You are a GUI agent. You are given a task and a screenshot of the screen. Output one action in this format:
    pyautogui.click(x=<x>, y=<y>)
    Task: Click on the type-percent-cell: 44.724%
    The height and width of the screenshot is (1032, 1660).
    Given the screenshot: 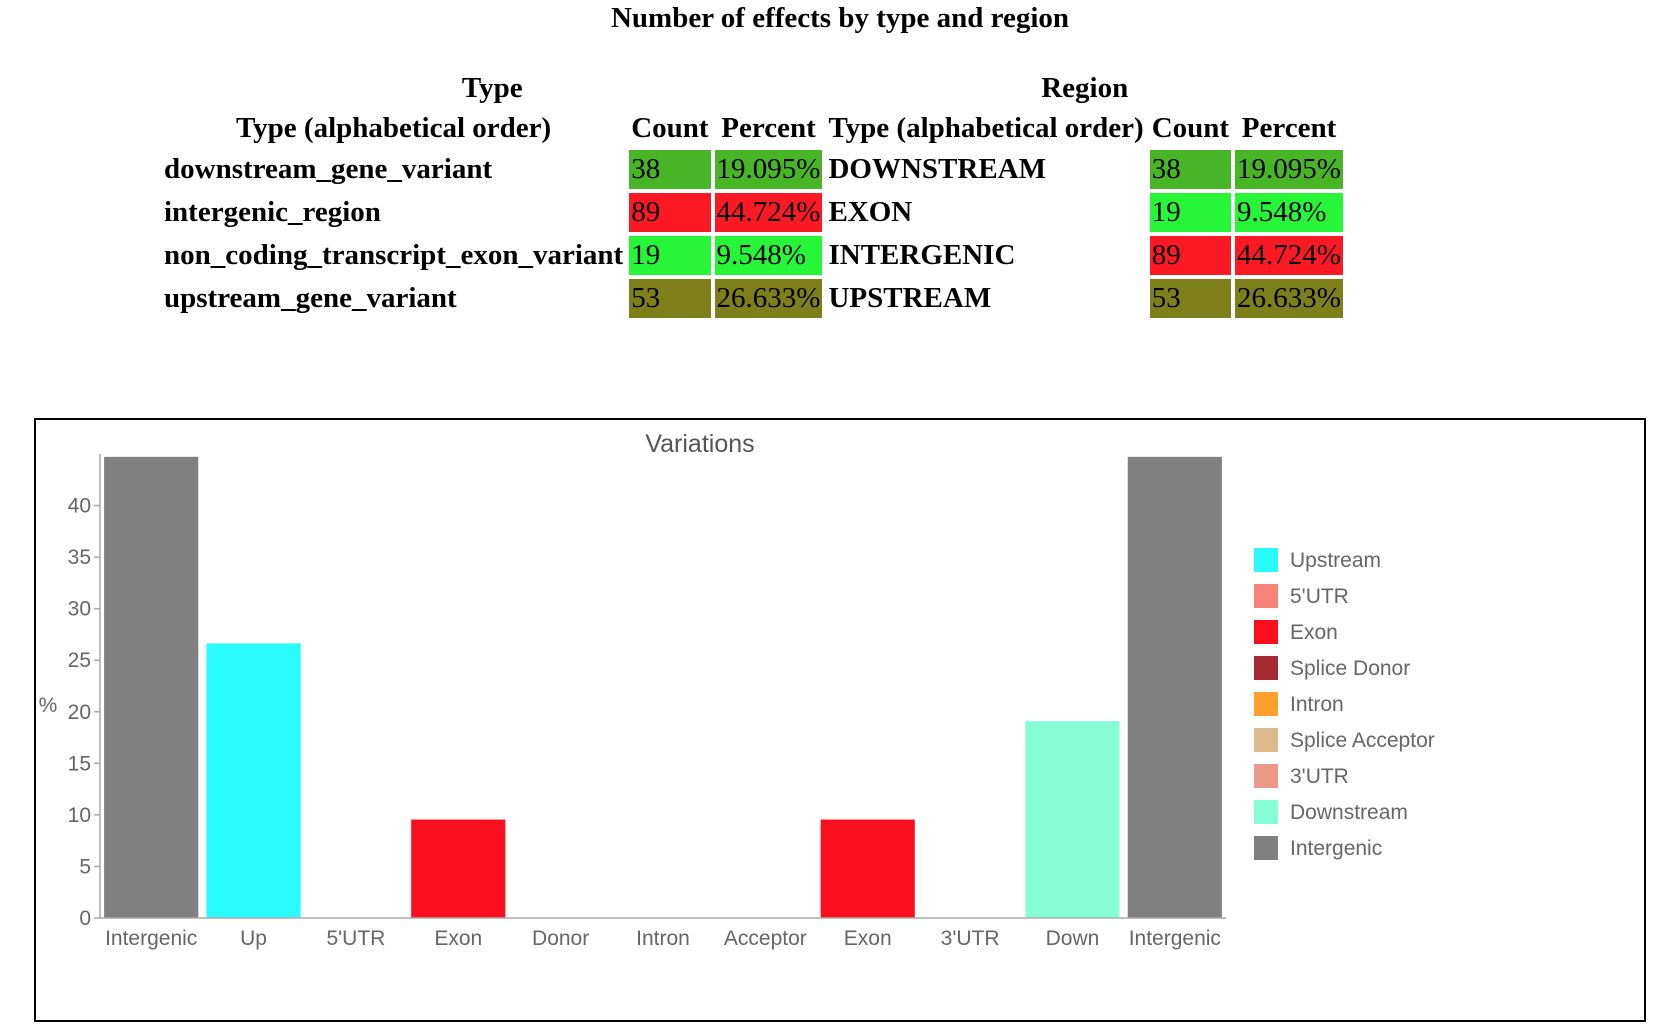 What is the action you would take?
    pyautogui.click(x=768, y=212)
    